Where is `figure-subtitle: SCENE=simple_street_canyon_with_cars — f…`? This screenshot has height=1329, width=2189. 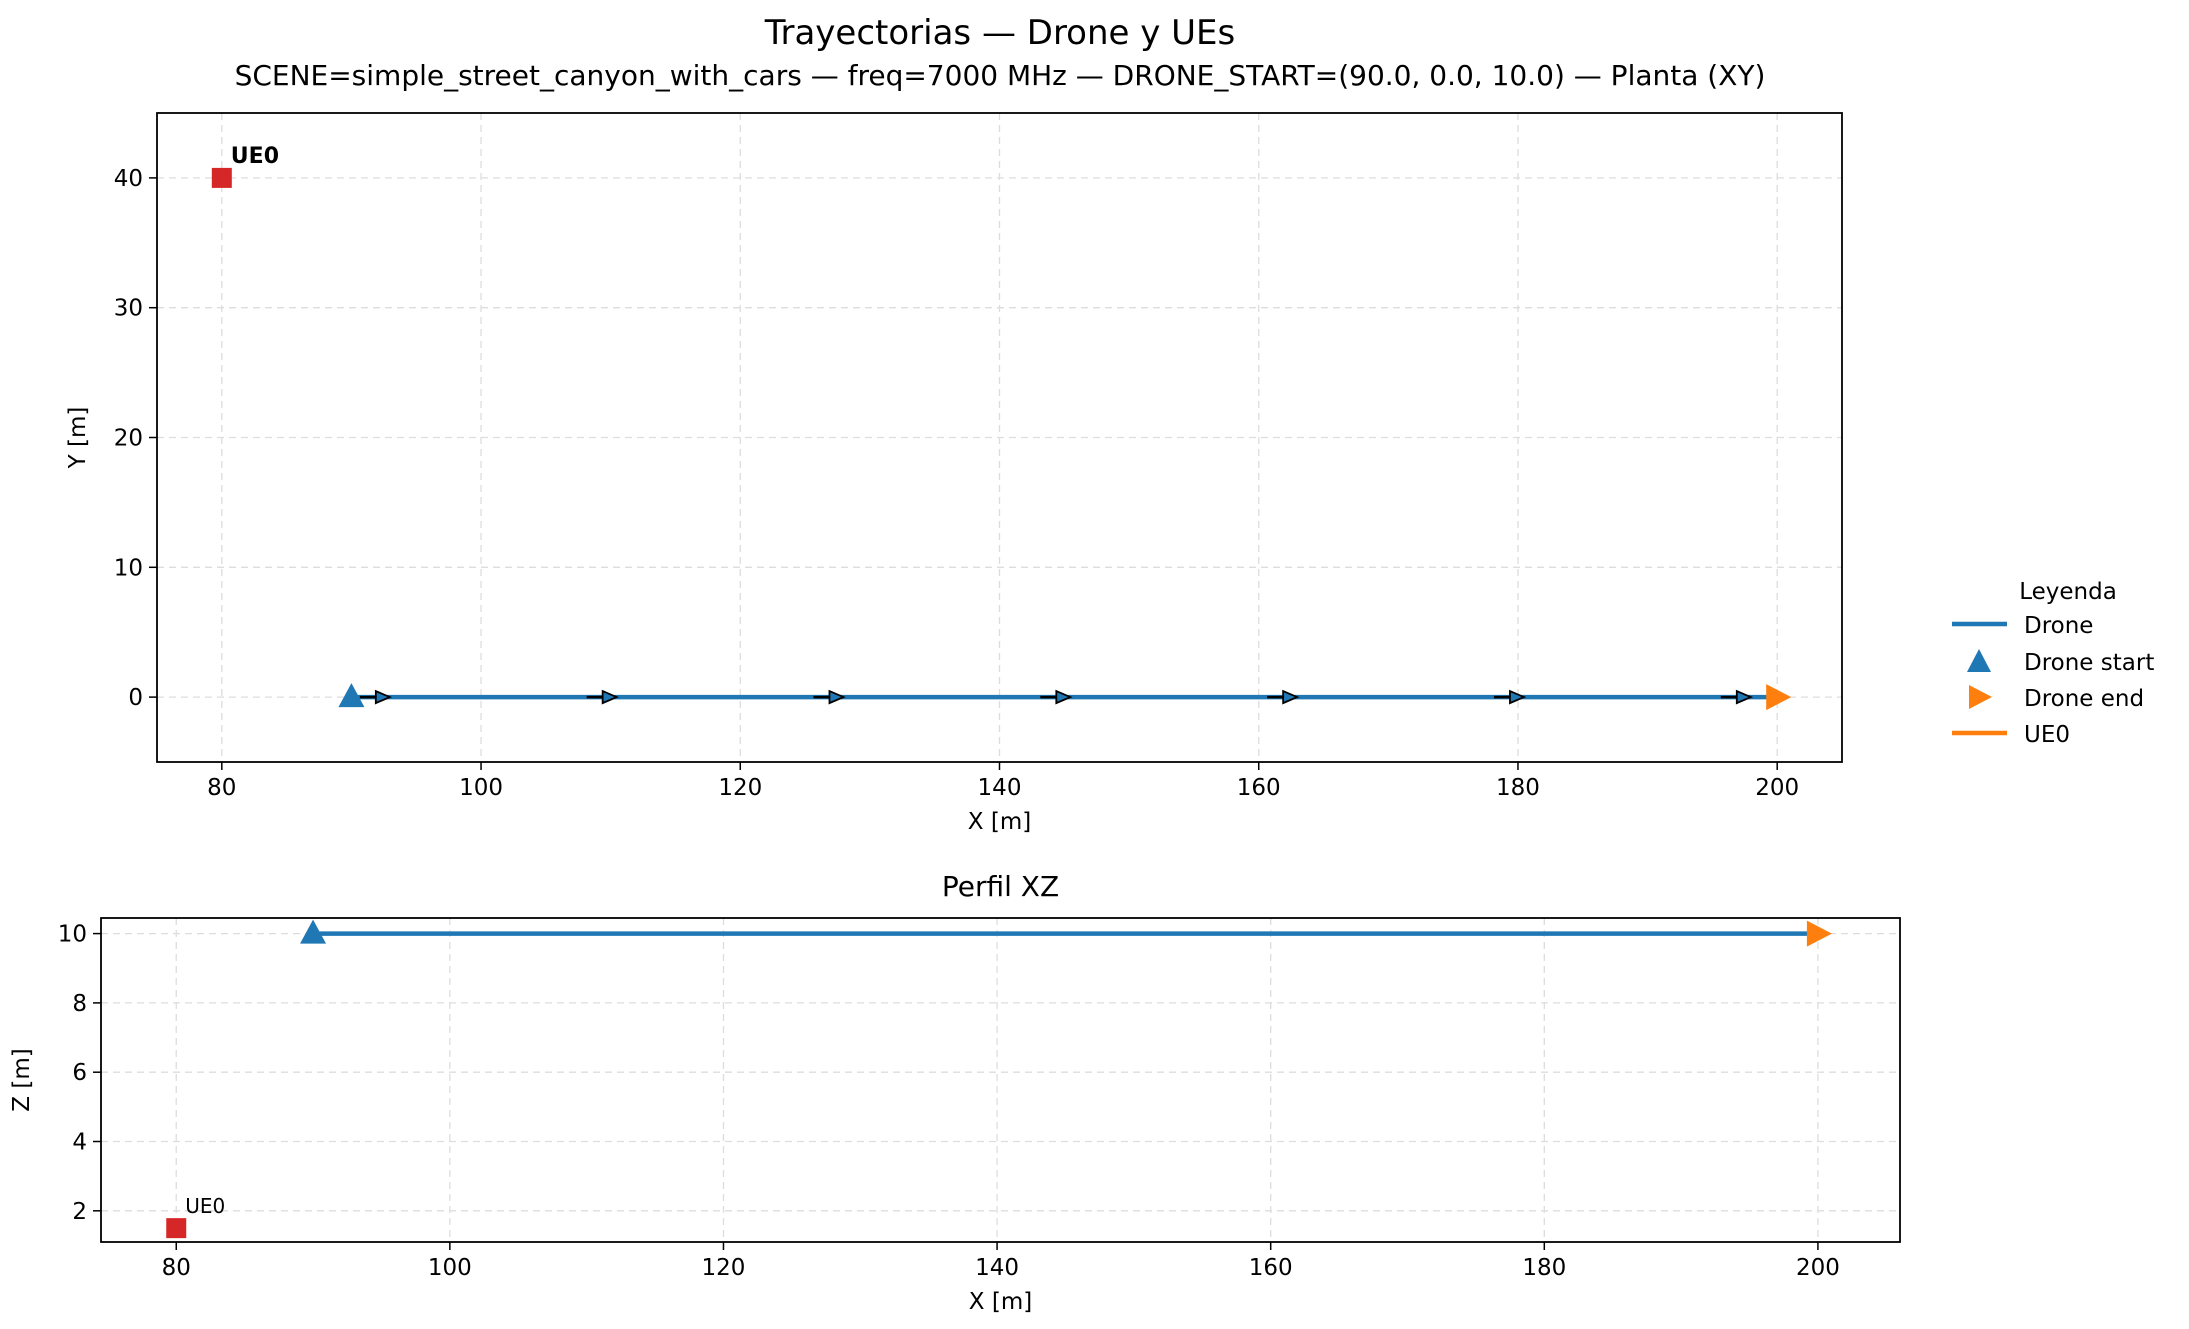
figure-subtitle: SCENE=simple_street_canyon_with_cars — f… is located at coordinates (1000, 75).